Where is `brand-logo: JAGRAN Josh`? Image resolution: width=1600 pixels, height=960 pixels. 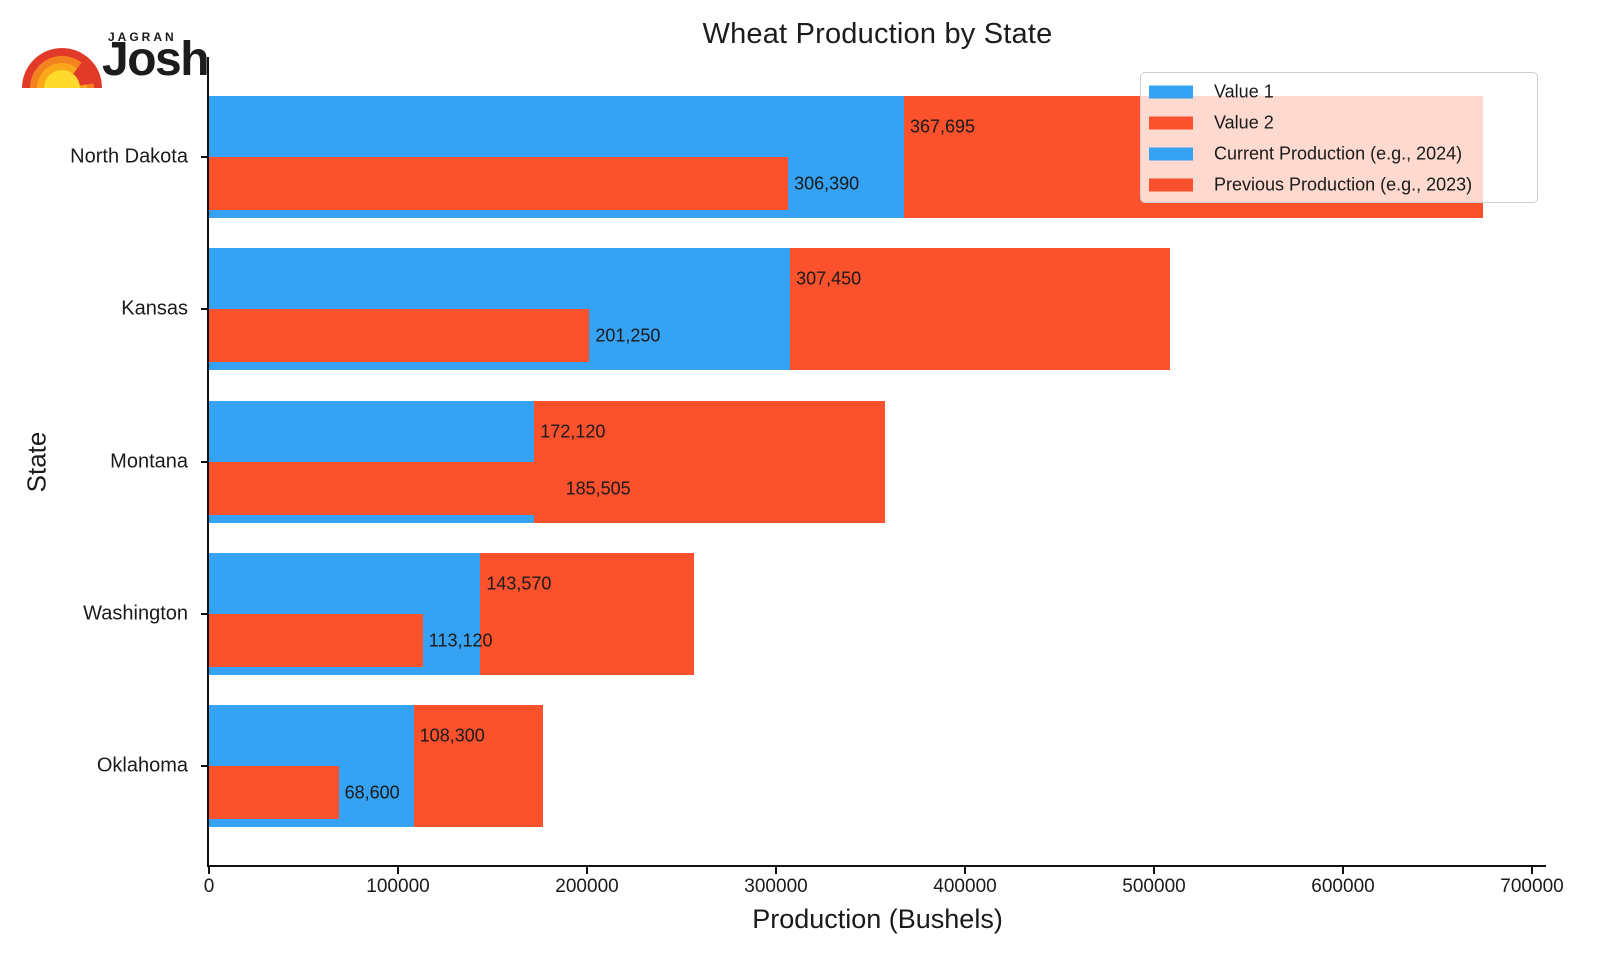
brand-logo: JAGRAN Josh is located at coordinates (125, 61).